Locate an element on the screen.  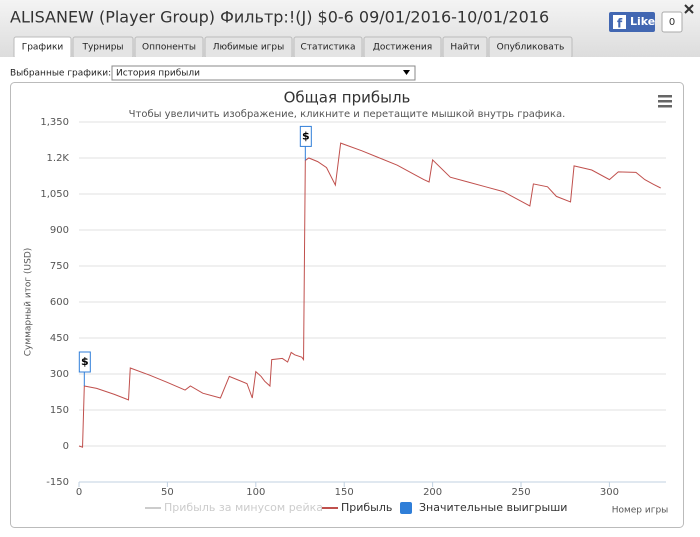
x-tick-label: 250 is located at coordinates (520, 492).